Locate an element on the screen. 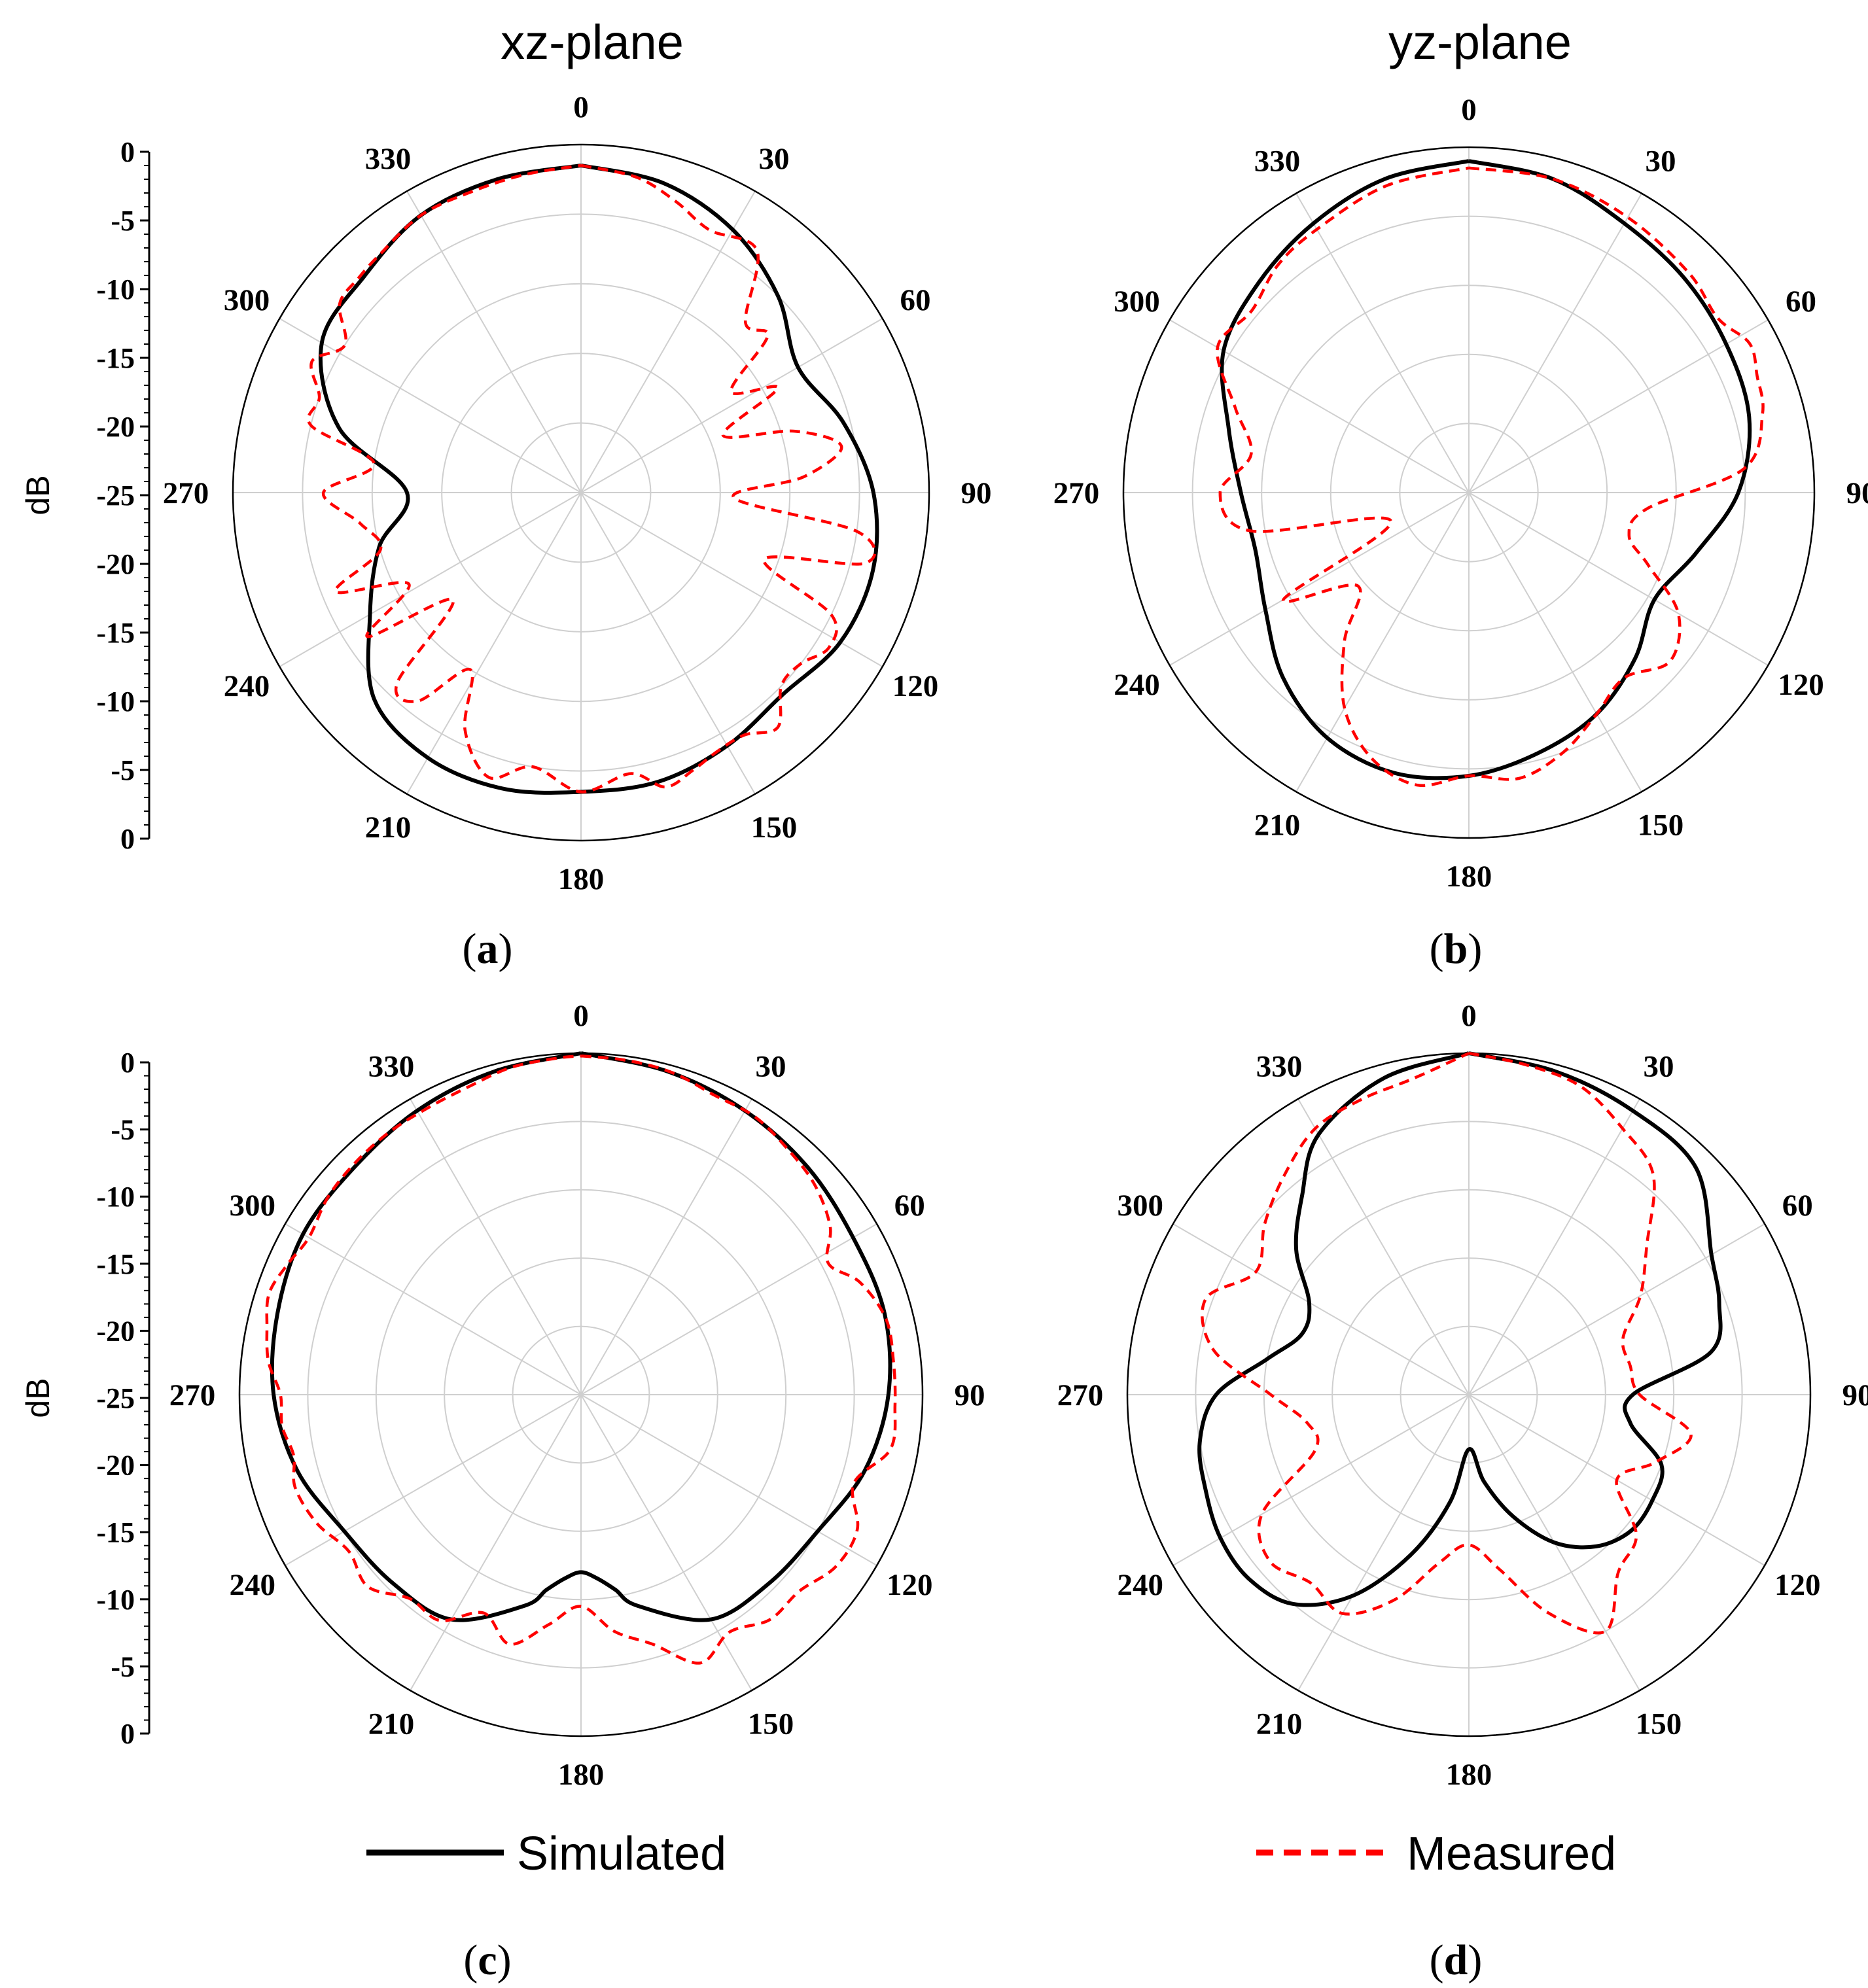  db-scale-label: -10 is located at coordinates (116, 1197).